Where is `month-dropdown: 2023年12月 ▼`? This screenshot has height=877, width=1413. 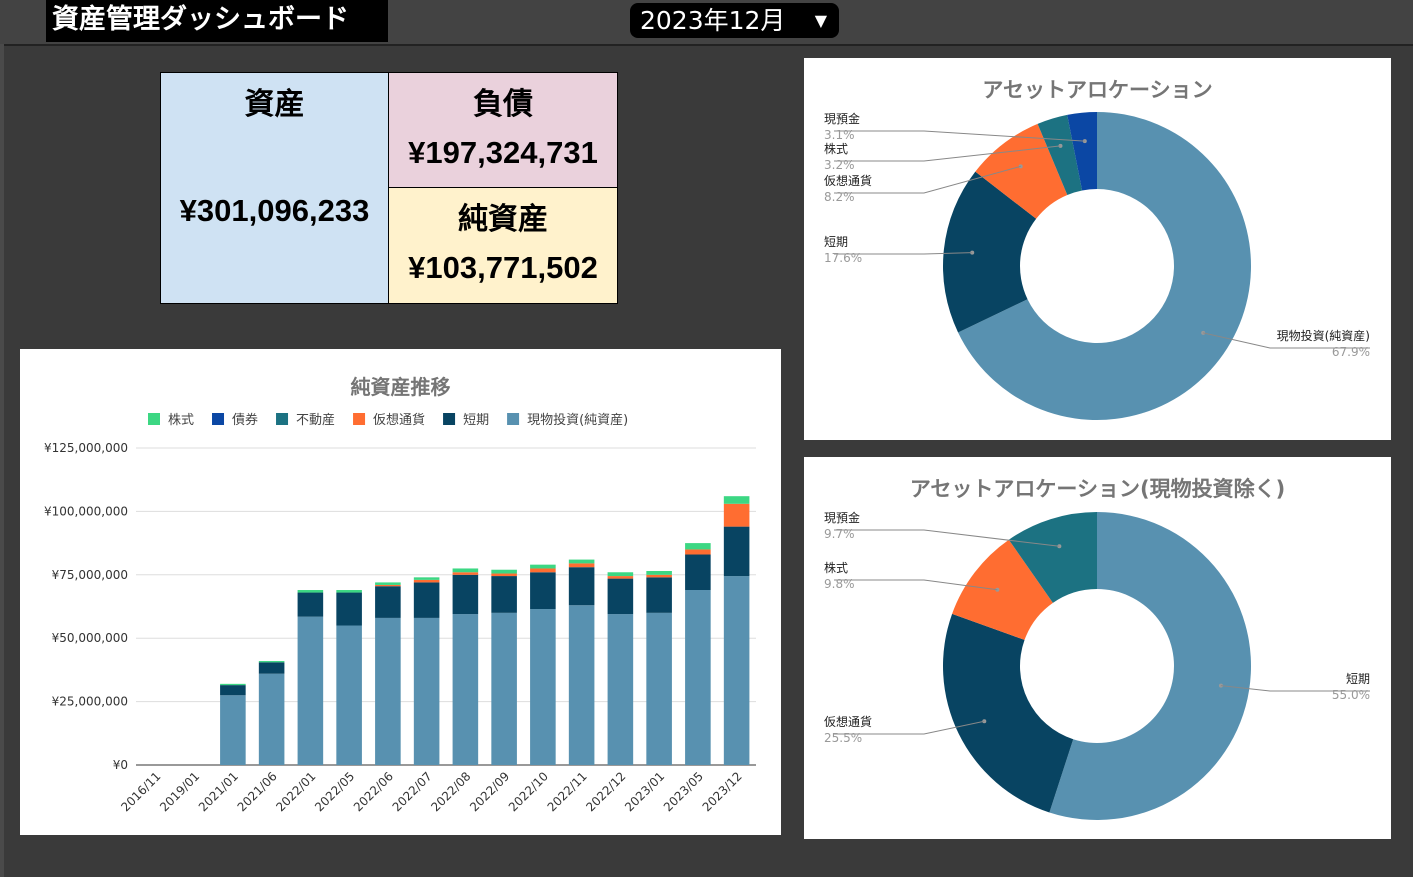
month-dropdown: 2023年12月 ▼ is located at coordinates (734, 20).